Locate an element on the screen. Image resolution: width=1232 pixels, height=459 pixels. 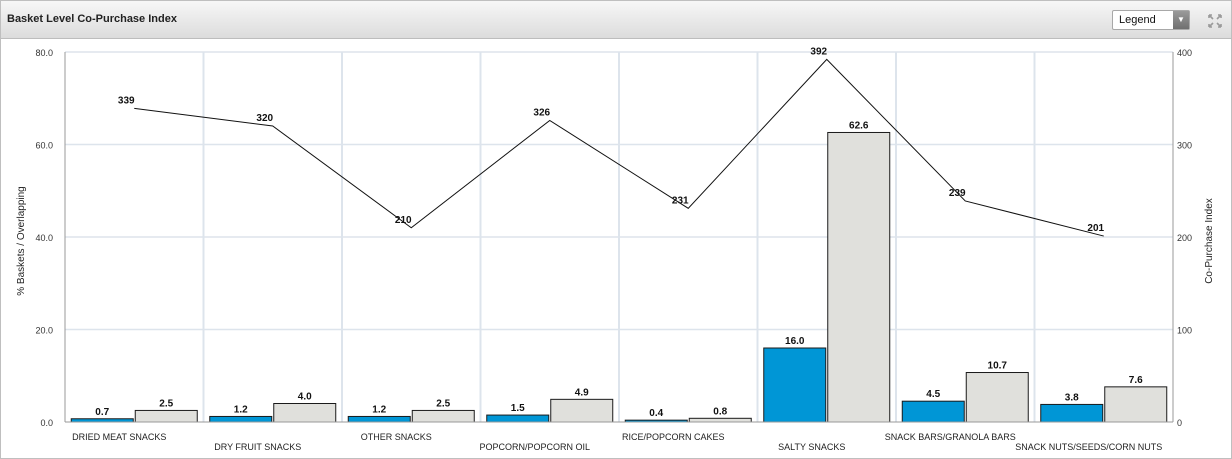
bar-2-value-label: 10.7 is located at coordinates (998, 366).